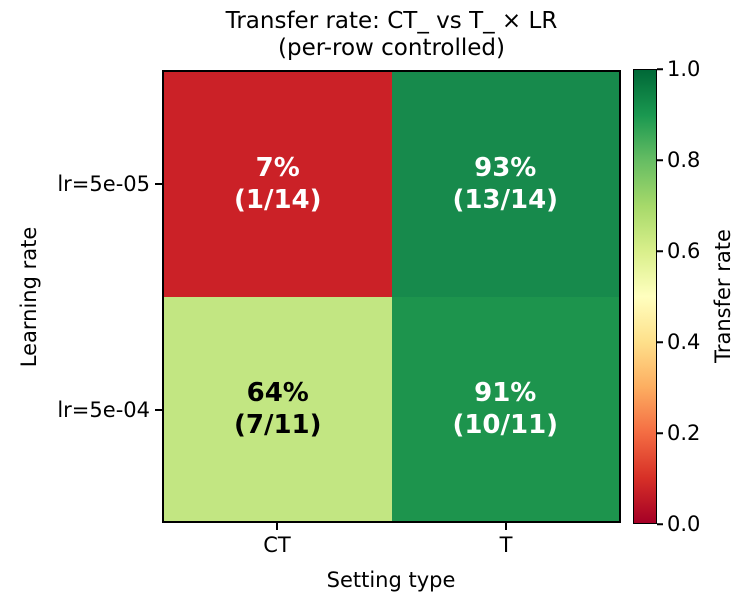  What do you see at coordinates (723, 296) in the screenshot?
I see `colorbar-label: Transfer rate` at bounding box center [723, 296].